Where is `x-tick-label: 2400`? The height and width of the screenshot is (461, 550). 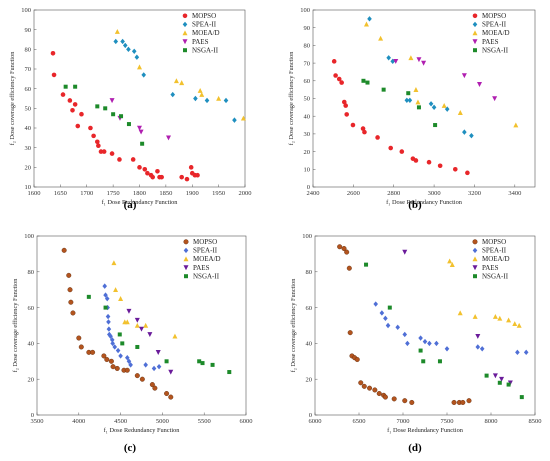
x-tick-label: 2400 is located at coordinates (313, 193).